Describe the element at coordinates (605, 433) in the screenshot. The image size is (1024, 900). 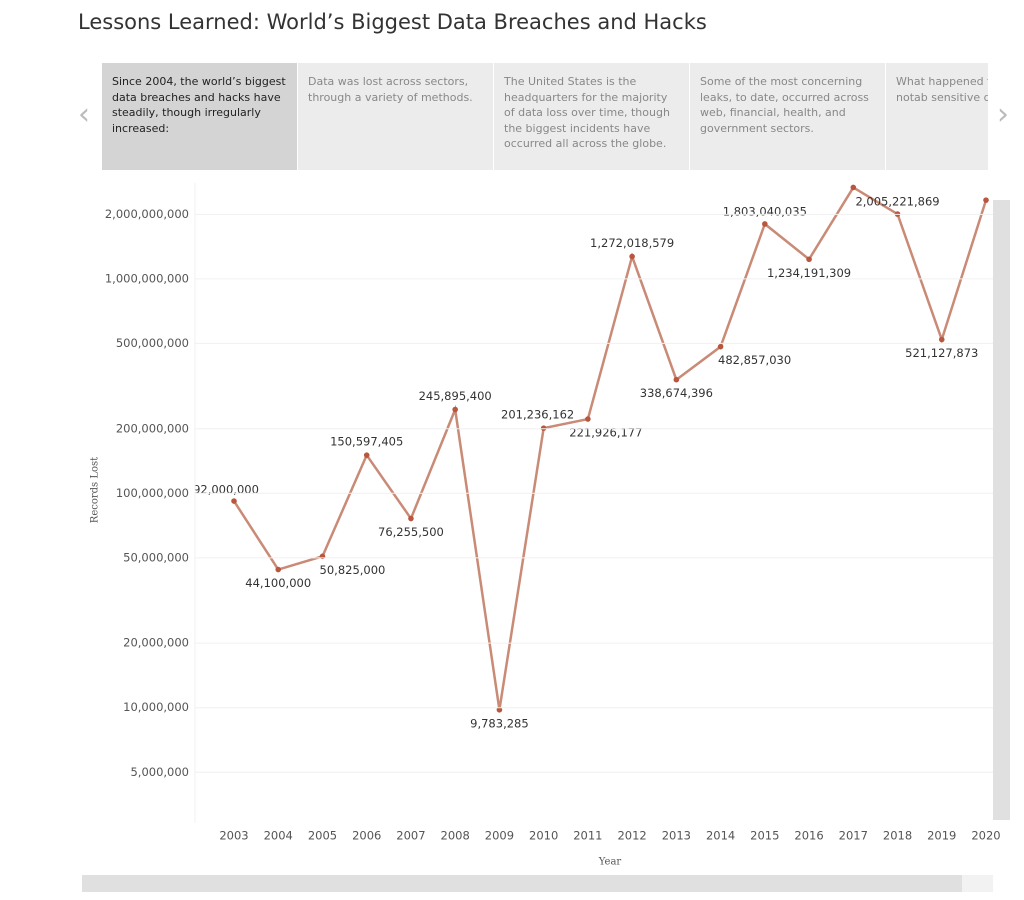
I see `value-label: 221,926,177` at that location.